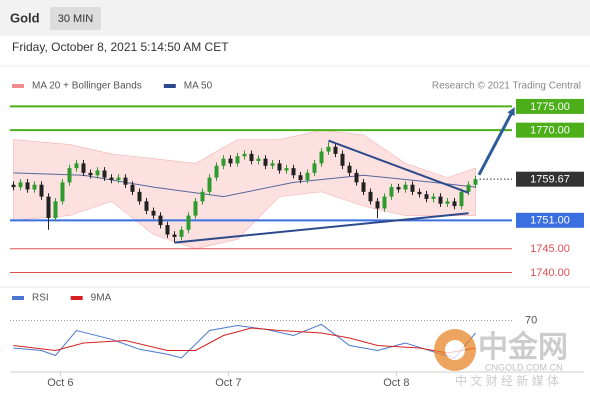 The height and width of the screenshot is (400, 590). I want to click on legend-label: MA 20 + Bollinger Bands, so click(87, 86).